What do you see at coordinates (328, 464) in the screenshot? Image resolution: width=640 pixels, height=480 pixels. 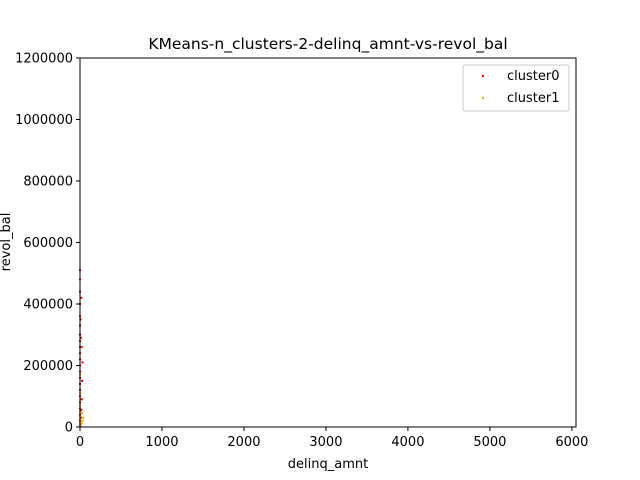 I see `x-axis-label: delinq_amnt` at bounding box center [328, 464].